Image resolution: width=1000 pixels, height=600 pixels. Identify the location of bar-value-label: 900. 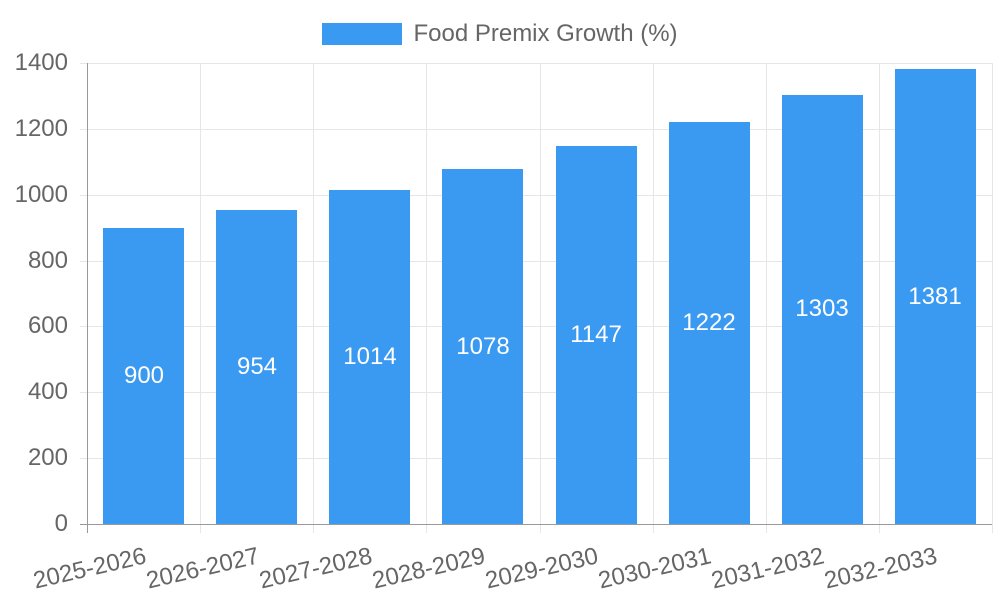
(144, 375).